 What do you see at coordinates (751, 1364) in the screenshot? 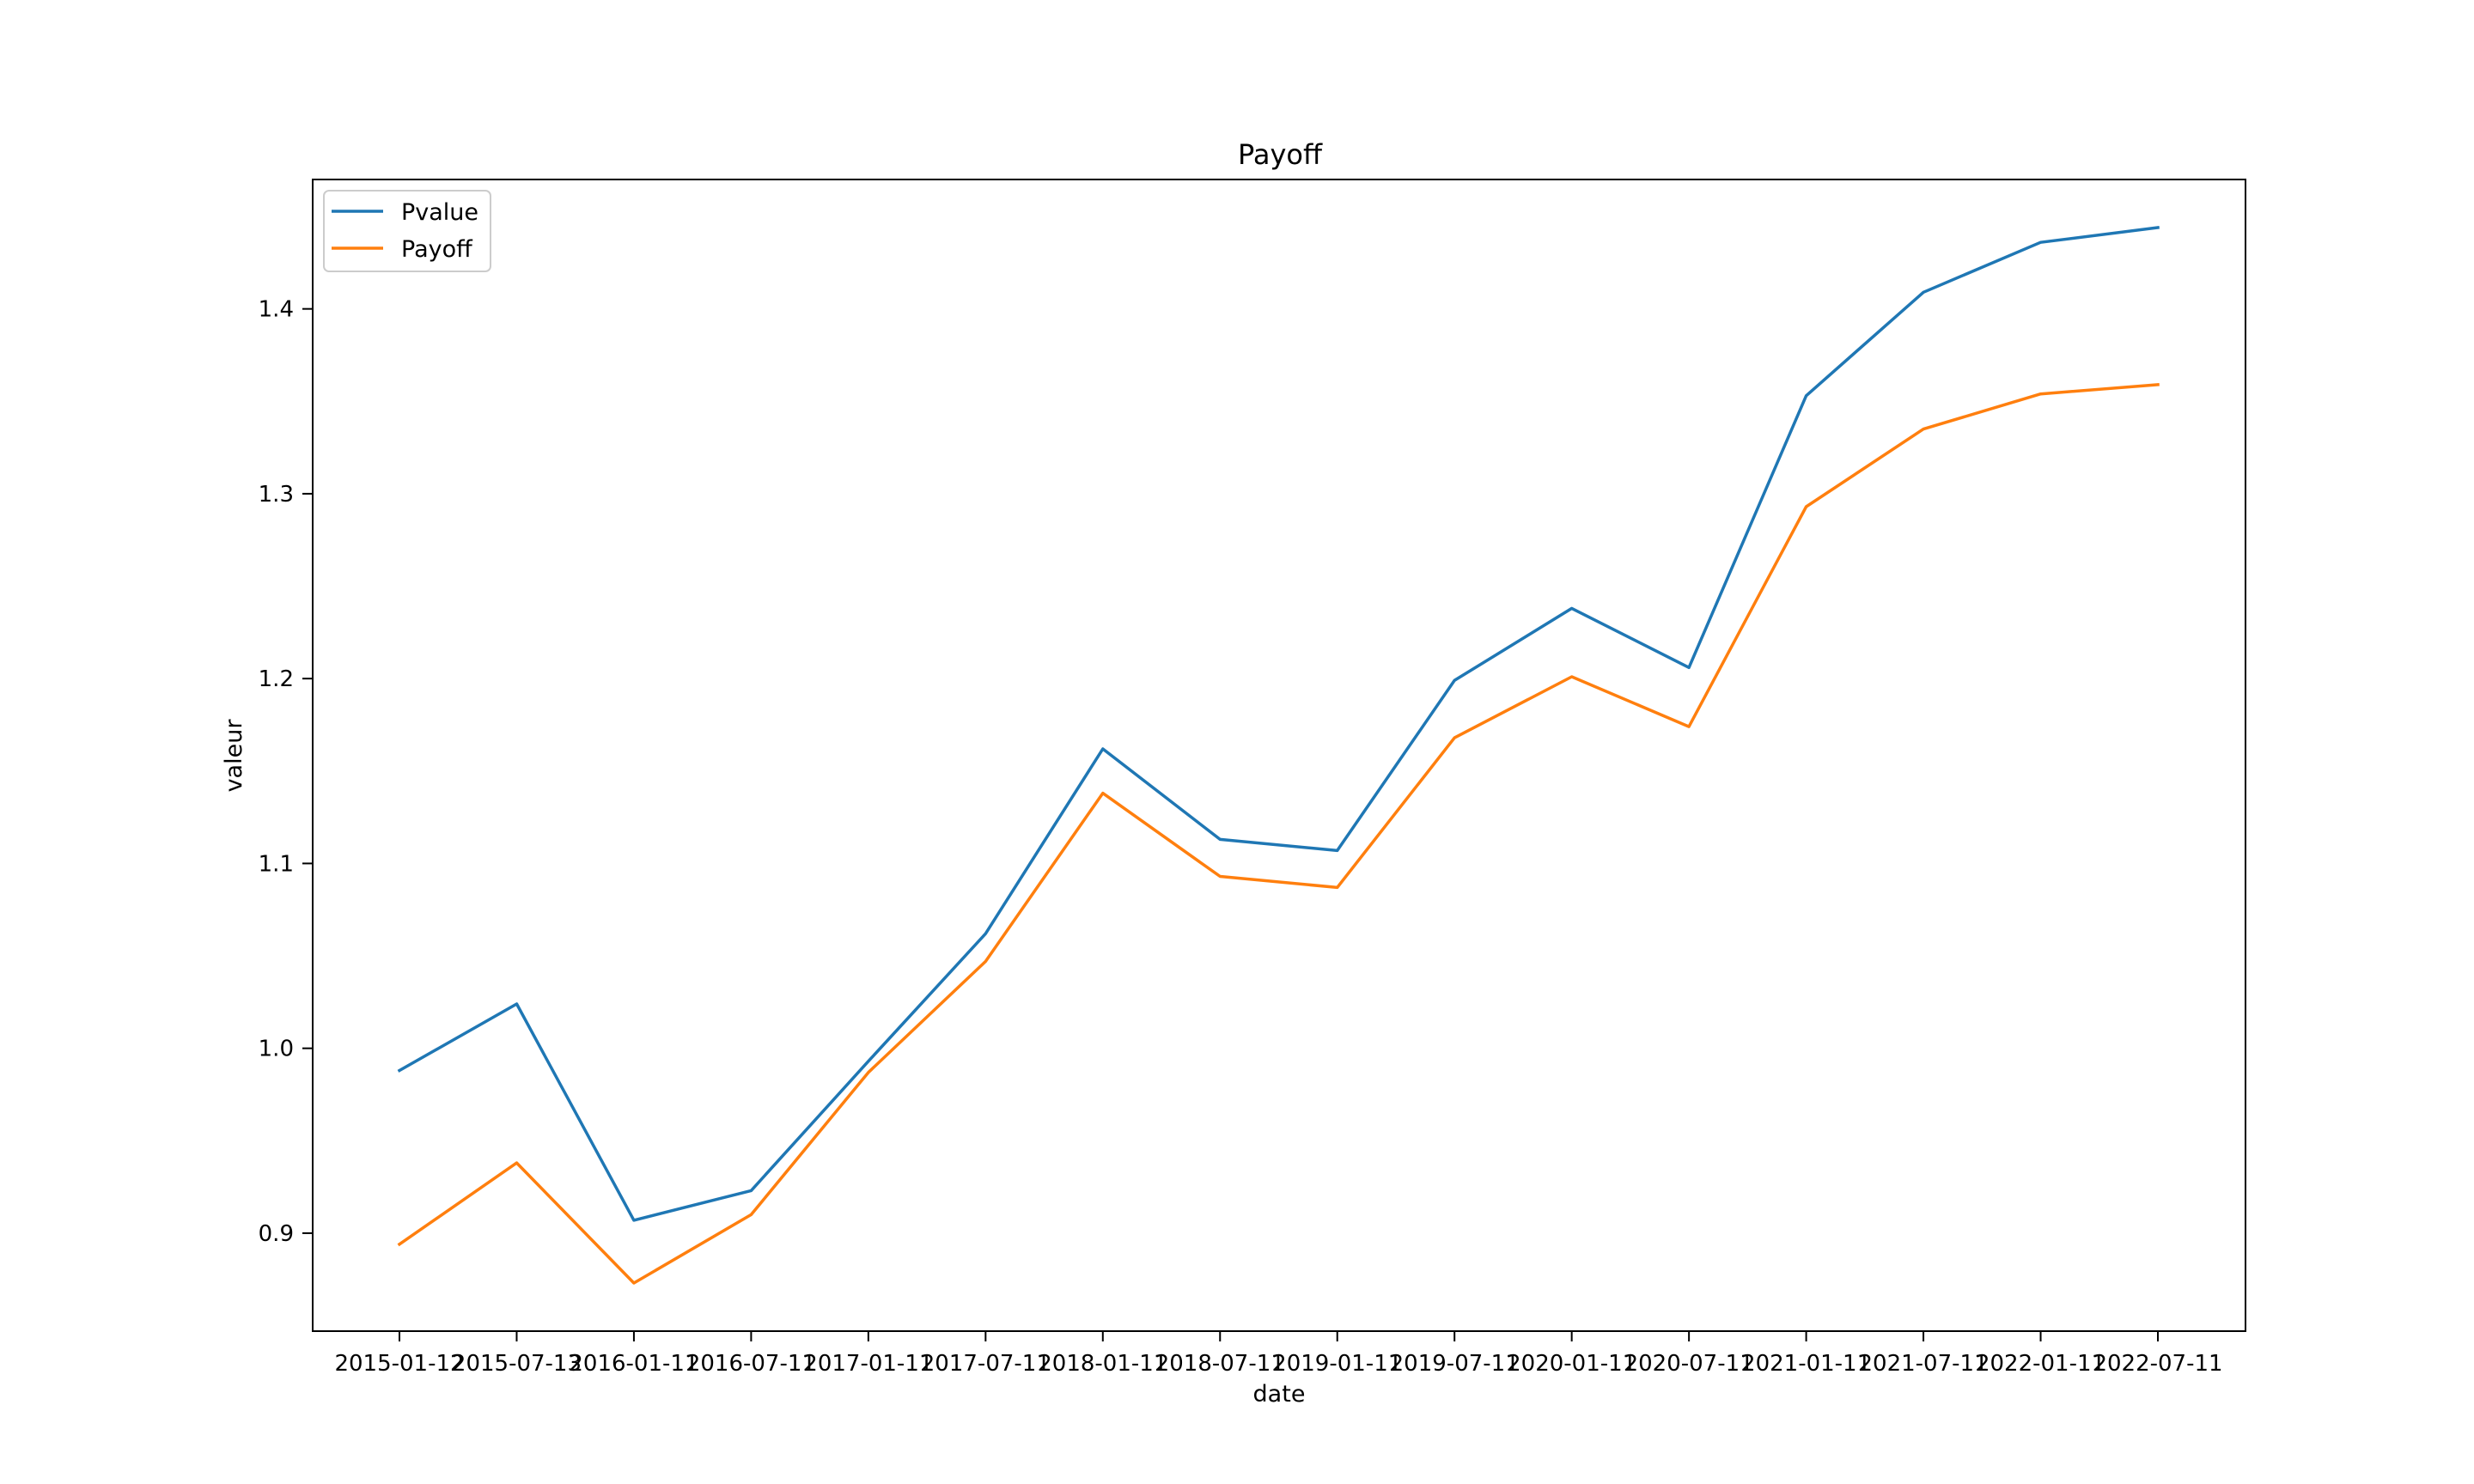
I see `x-tick-label: 2016-07-11` at bounding box center [751, 1364].